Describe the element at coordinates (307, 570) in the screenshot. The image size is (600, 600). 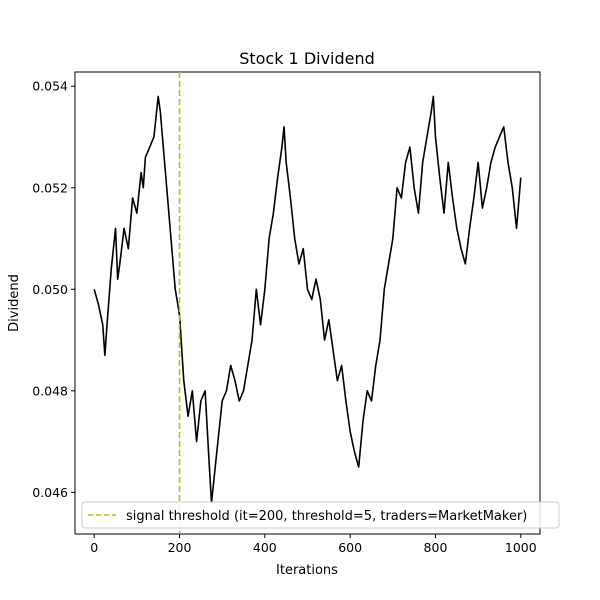
I see `x-axis-label: Iterations` at that location.